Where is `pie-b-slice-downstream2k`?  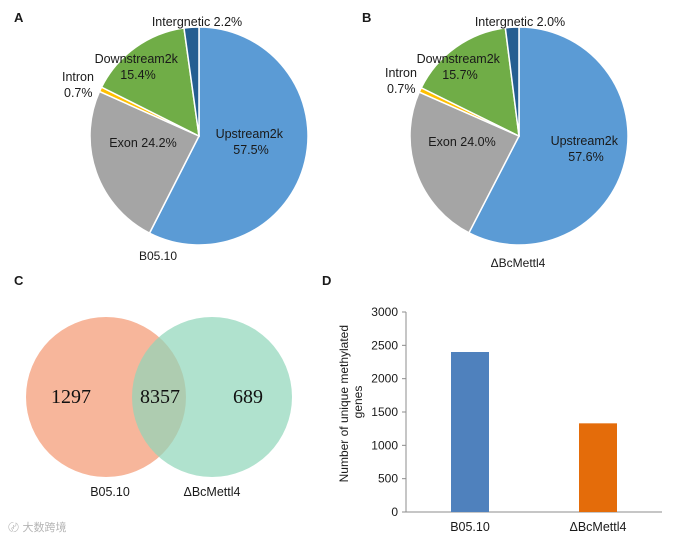 pie-b-slice-downstream2k is located at coordinates (470, 82).